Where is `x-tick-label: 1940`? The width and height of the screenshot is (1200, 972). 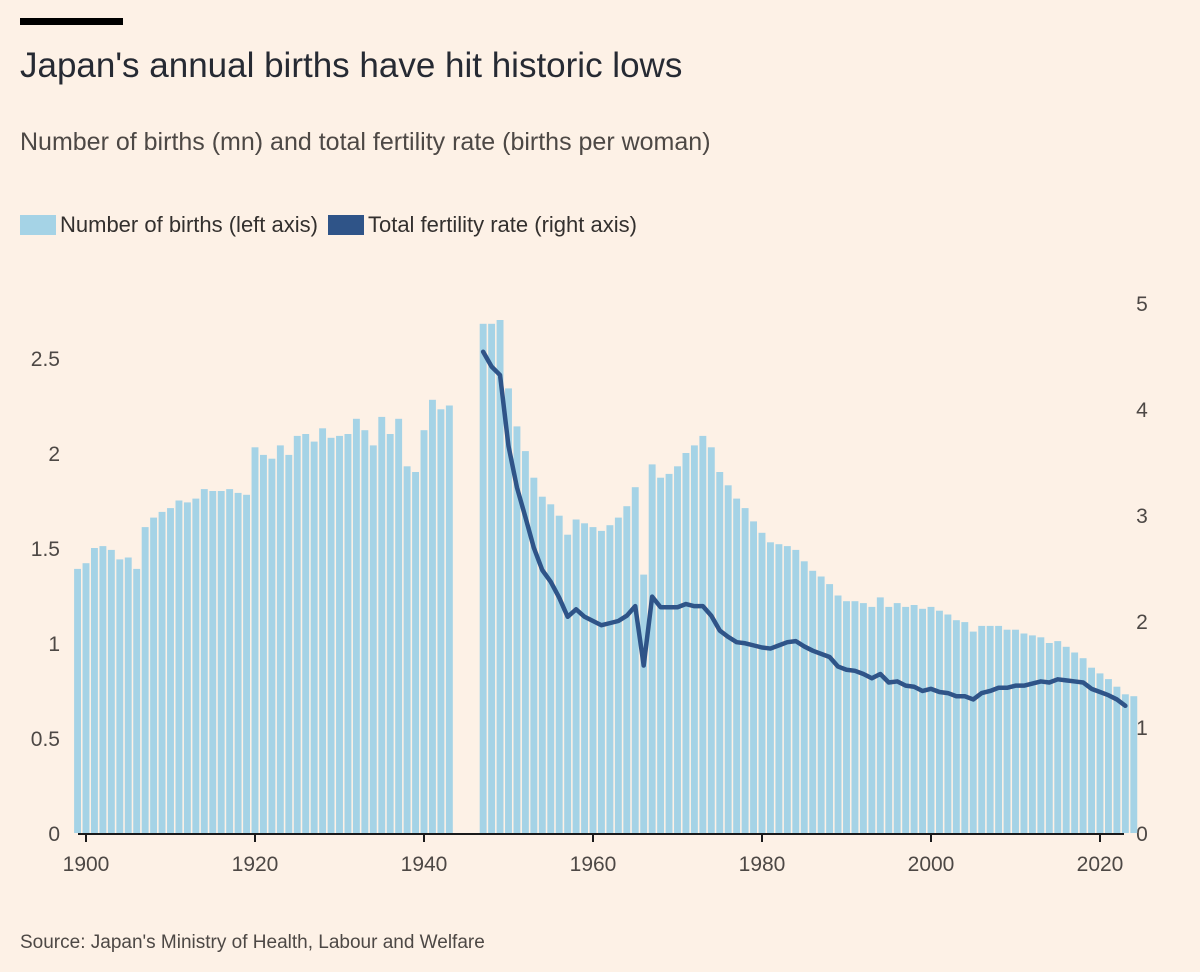
x-tick-label: 1940 is located at coordinates (424, 864).